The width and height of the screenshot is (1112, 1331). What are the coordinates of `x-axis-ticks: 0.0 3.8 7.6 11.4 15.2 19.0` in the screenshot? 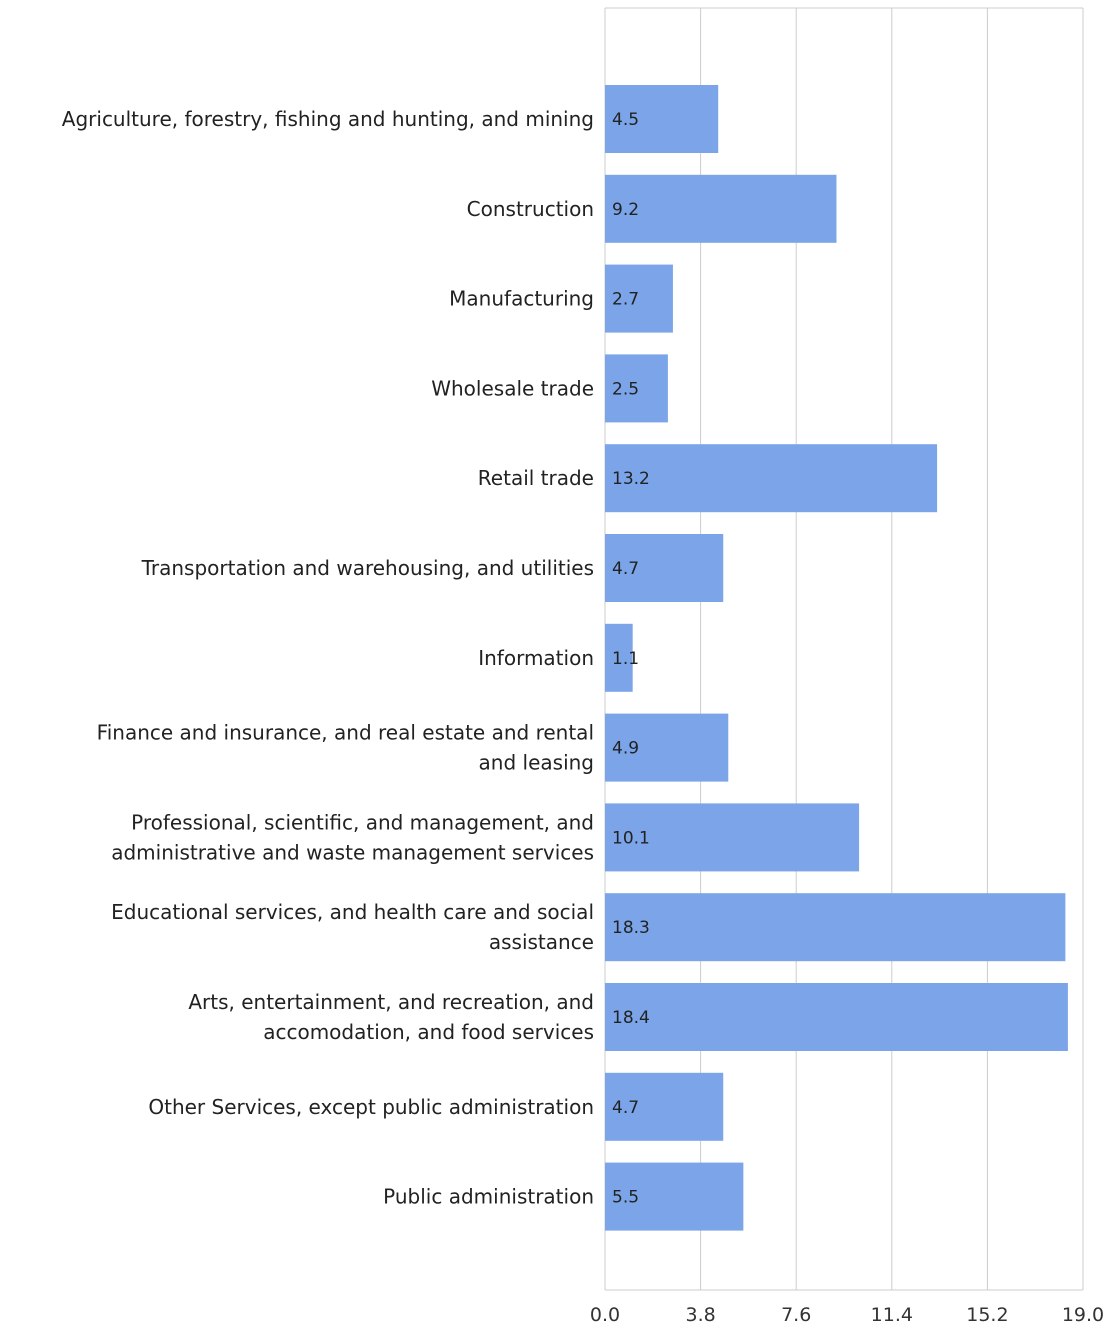 It's located at (847, 1315).